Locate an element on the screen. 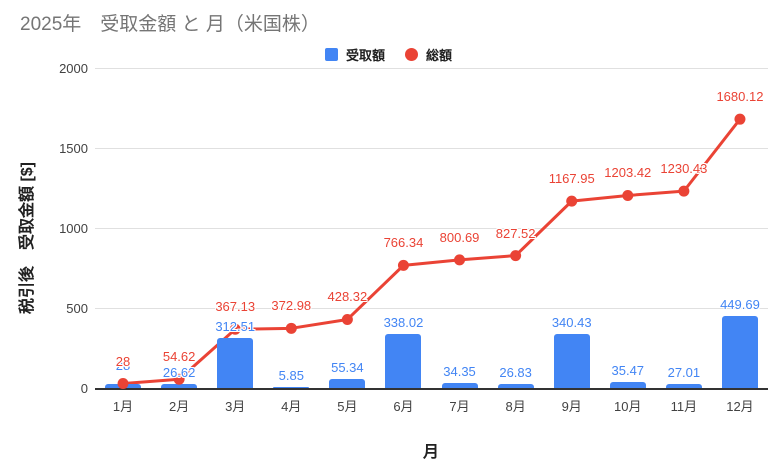 The width and height of the screenshot is (777, 474). received-label-6月: 338.02 is located at coordinates (403, 322).